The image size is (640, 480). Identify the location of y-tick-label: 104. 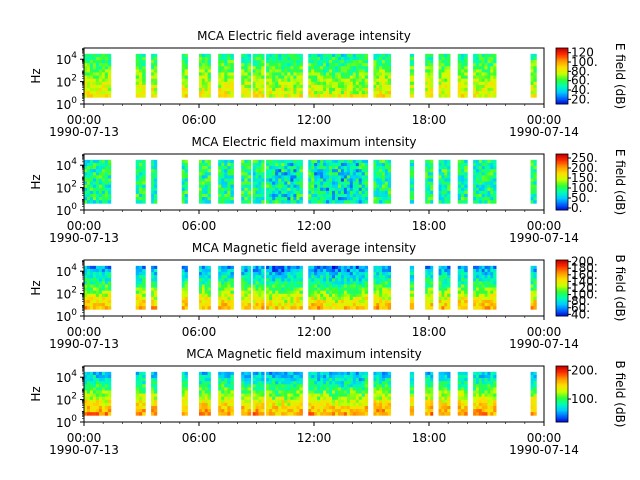
(66, 165).